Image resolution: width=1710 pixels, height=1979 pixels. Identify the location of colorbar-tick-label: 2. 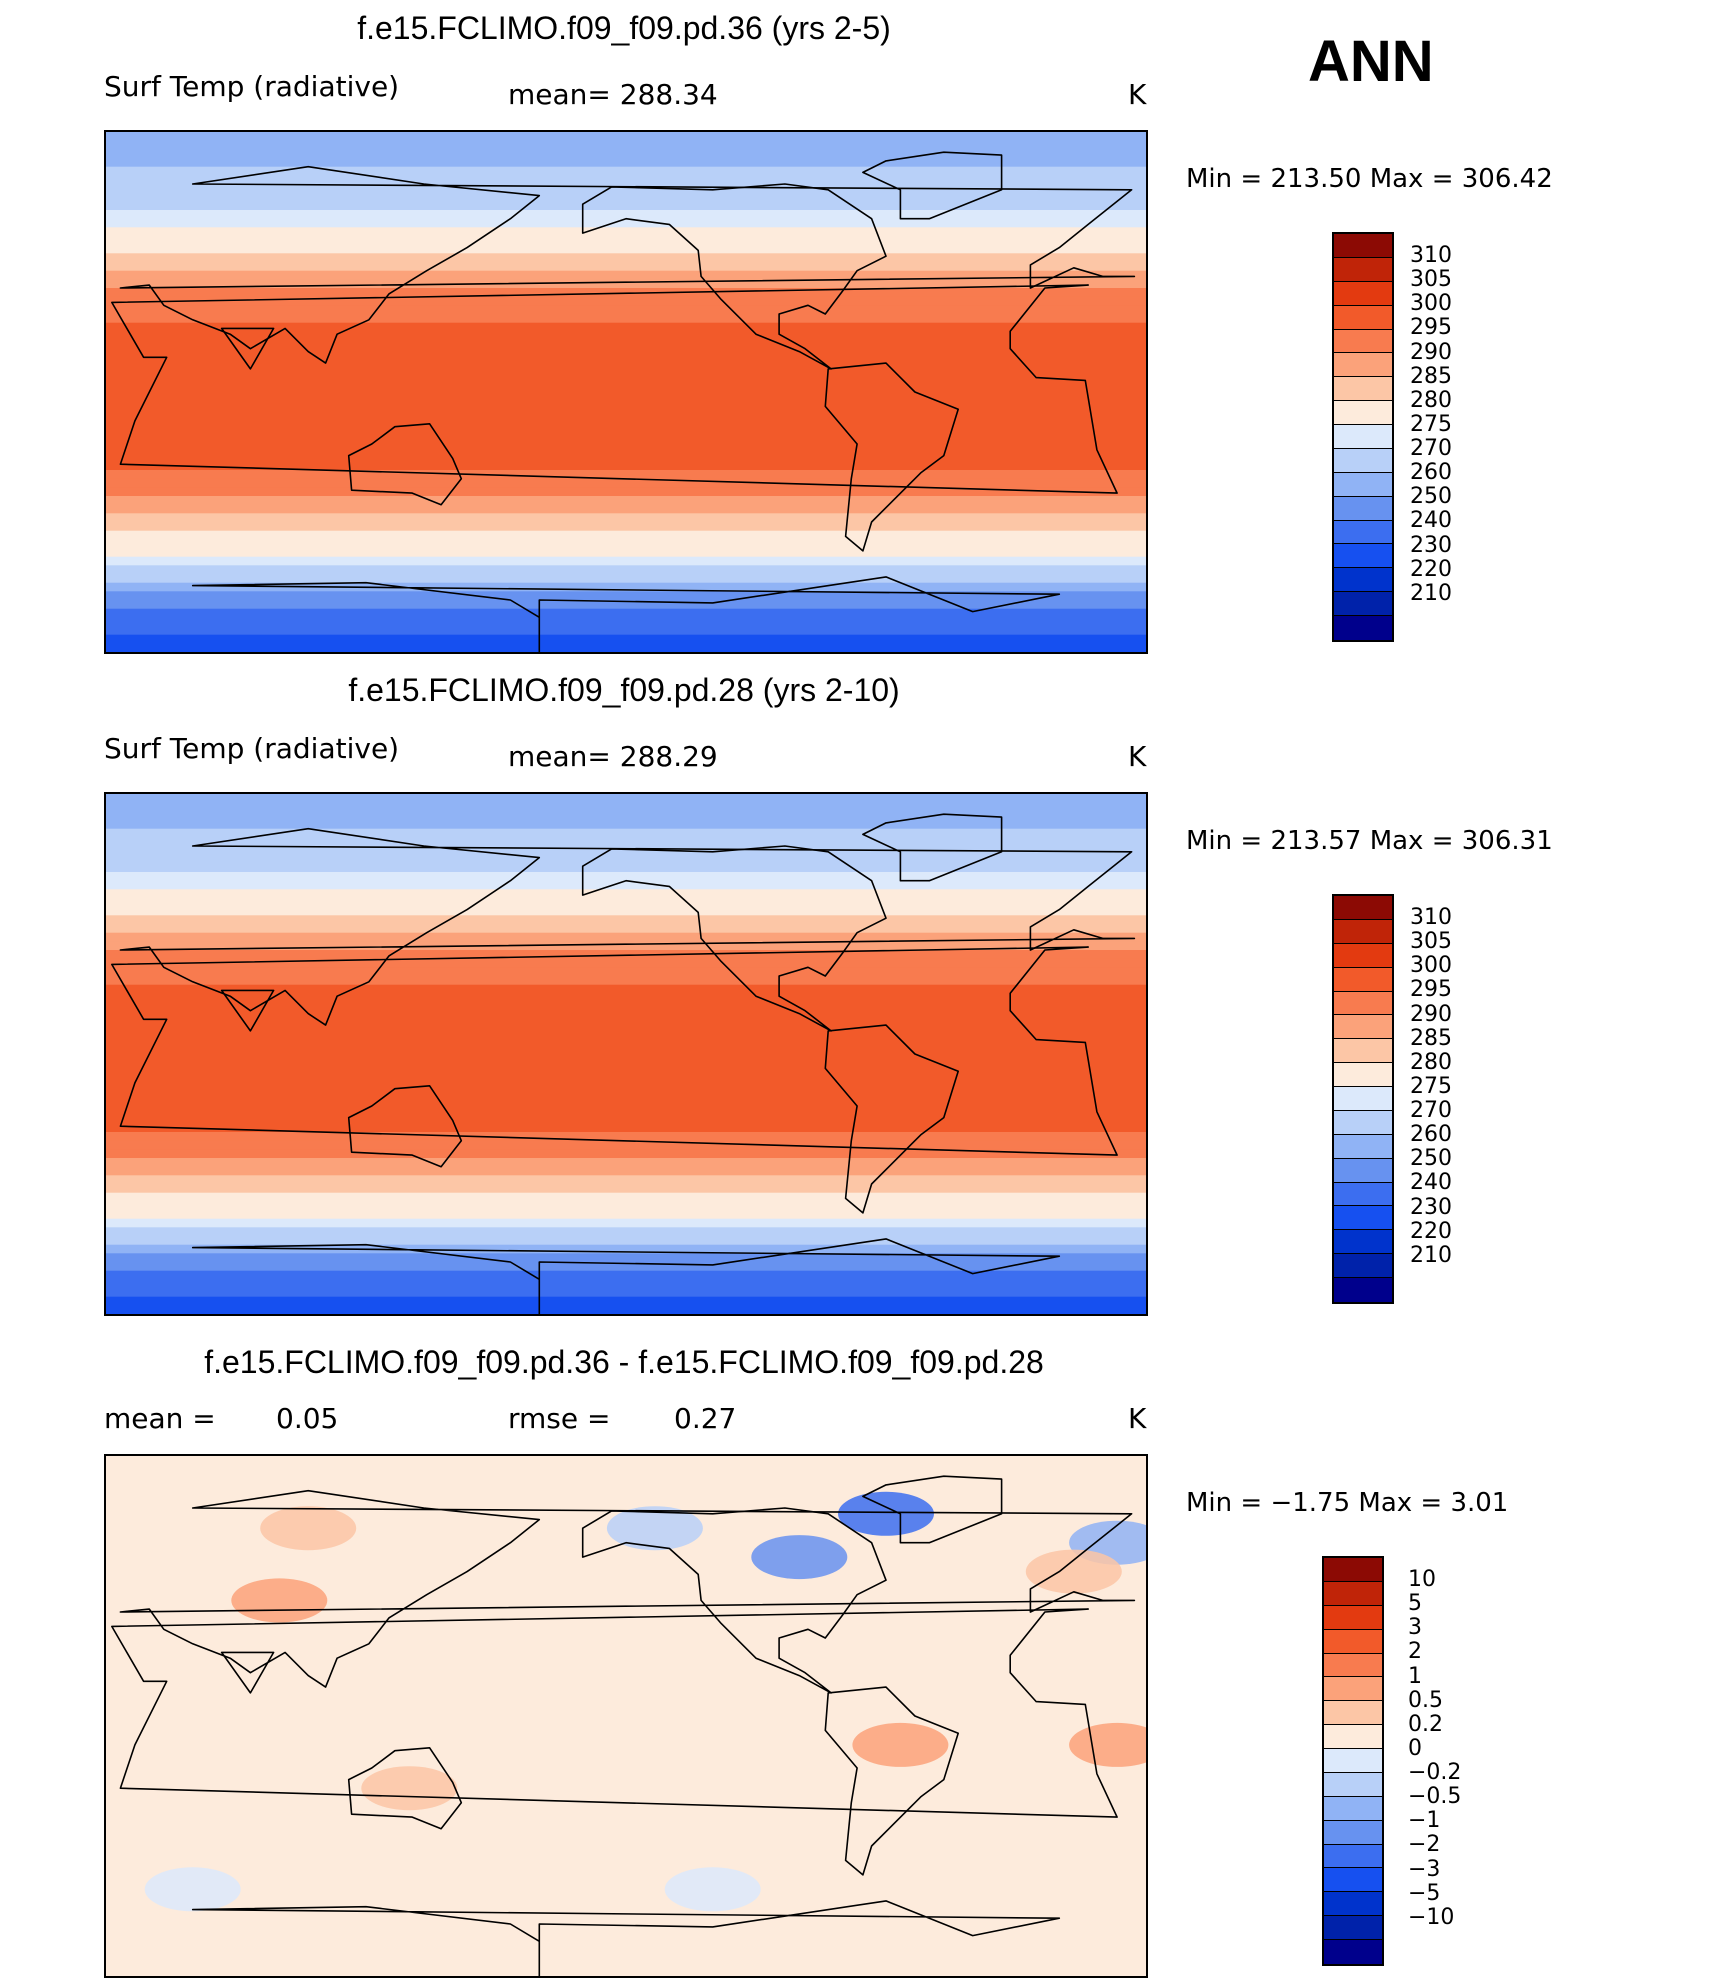
(1415, 1652).